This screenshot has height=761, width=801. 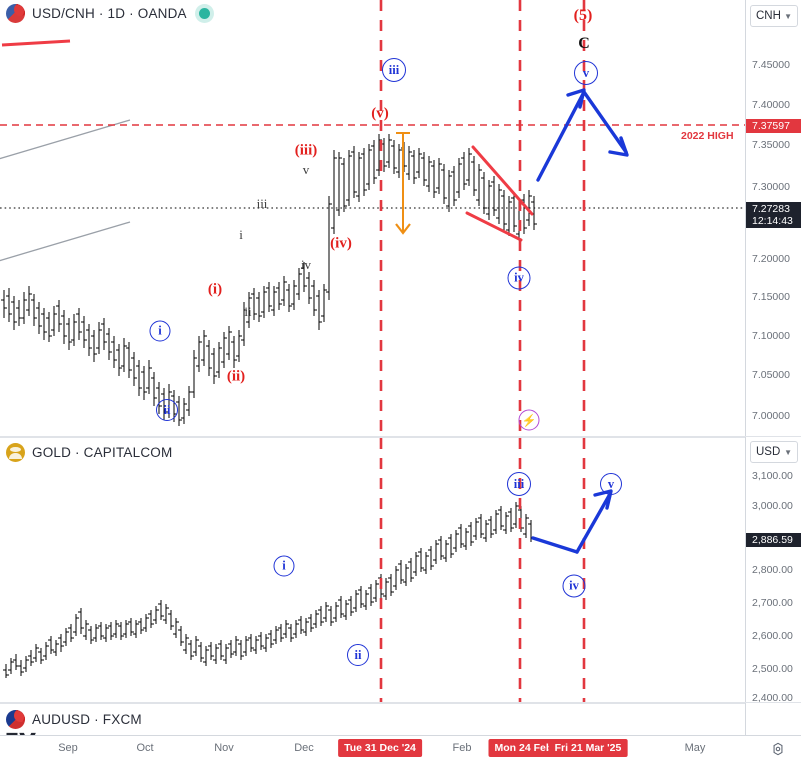 What do you see at coordinates (15, 13) in the screenshot?
I see `us-cn-flag-icon` at bounding box center [15, 13].